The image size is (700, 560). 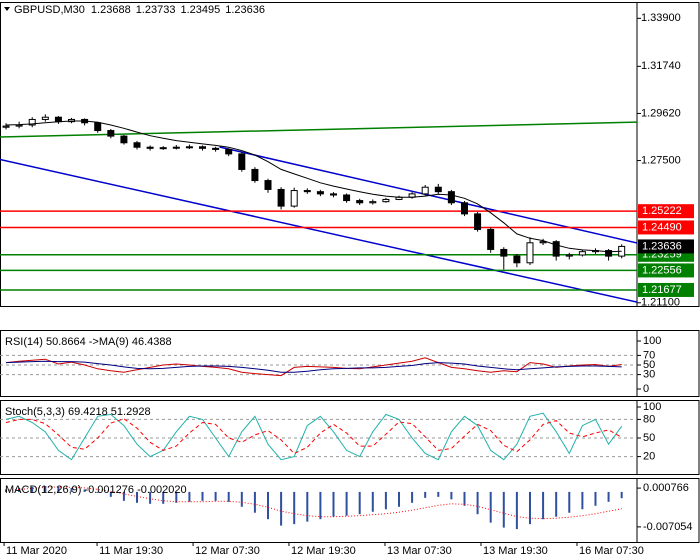 What do you see at coordinates (661, 66) in the screenshot?
I see `y-tick-label: 1.31740` at bounding box center [661, 66].